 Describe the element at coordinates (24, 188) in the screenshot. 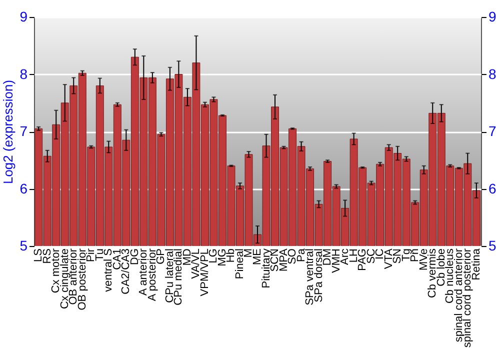

I see `y-tick-label: 6` at that location.